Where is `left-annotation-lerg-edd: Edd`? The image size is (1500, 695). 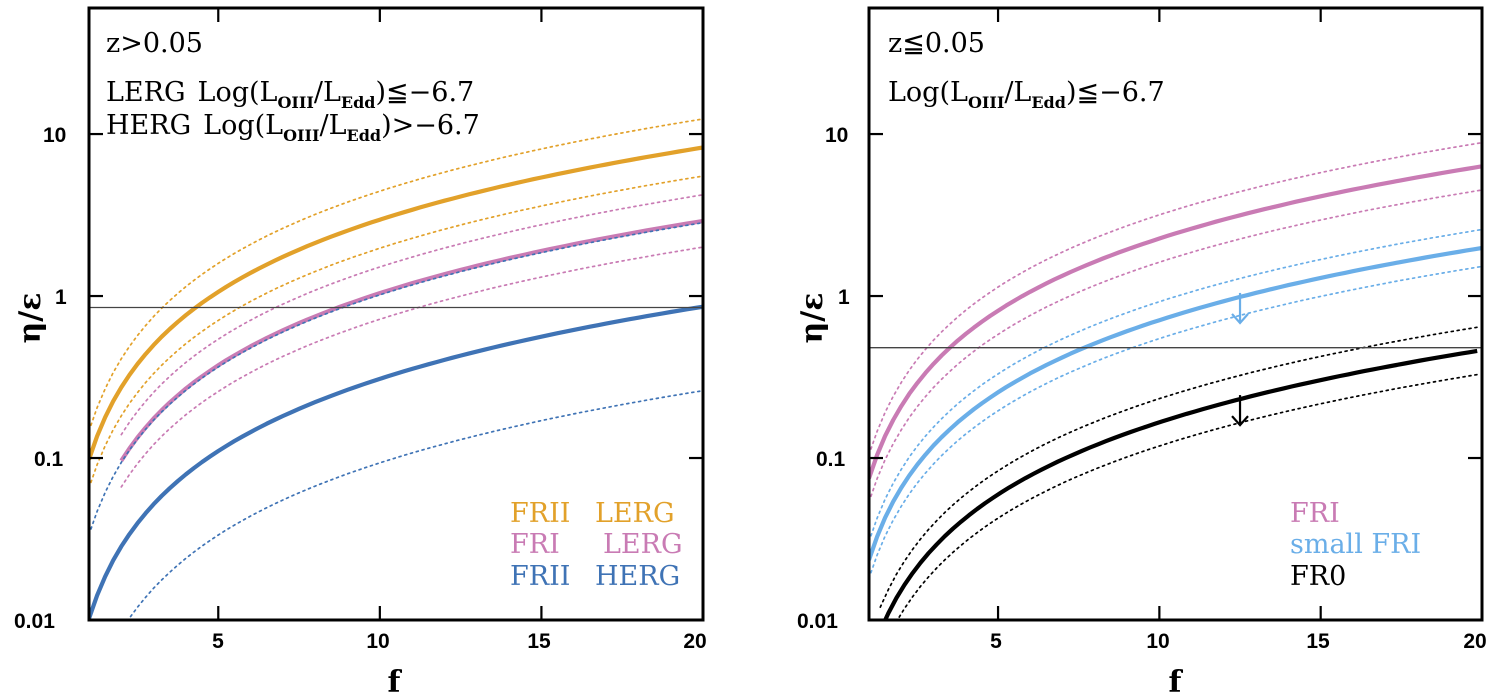 left-annotation-lerg-edd: Edd is located at coordinates (358, 102).